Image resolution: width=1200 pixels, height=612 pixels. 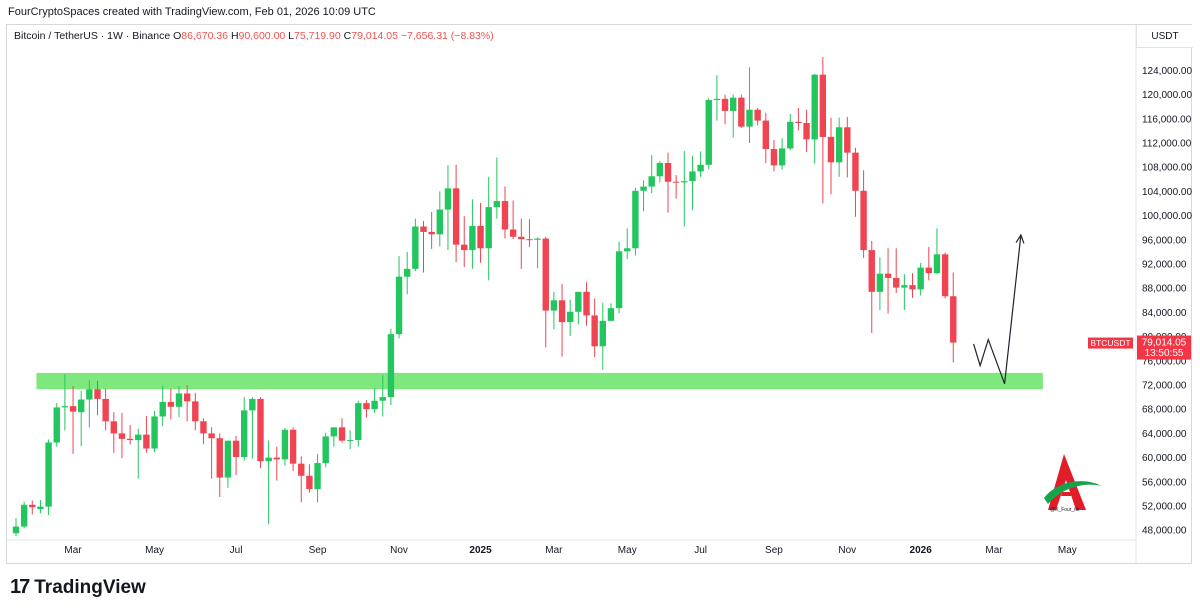 What do you see at coordinates (997, 309) in the screenshot?
I see `projection-path` at bounding box center [997, 309].